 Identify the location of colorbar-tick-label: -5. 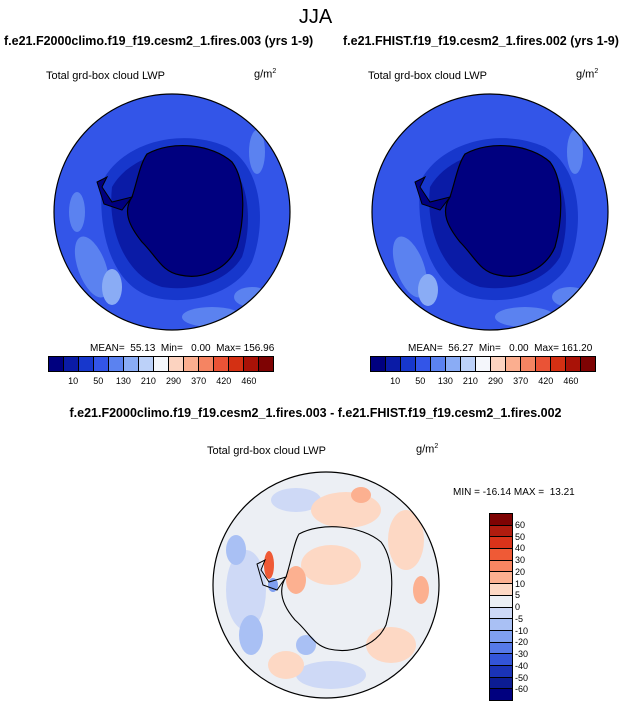
(519, 618).